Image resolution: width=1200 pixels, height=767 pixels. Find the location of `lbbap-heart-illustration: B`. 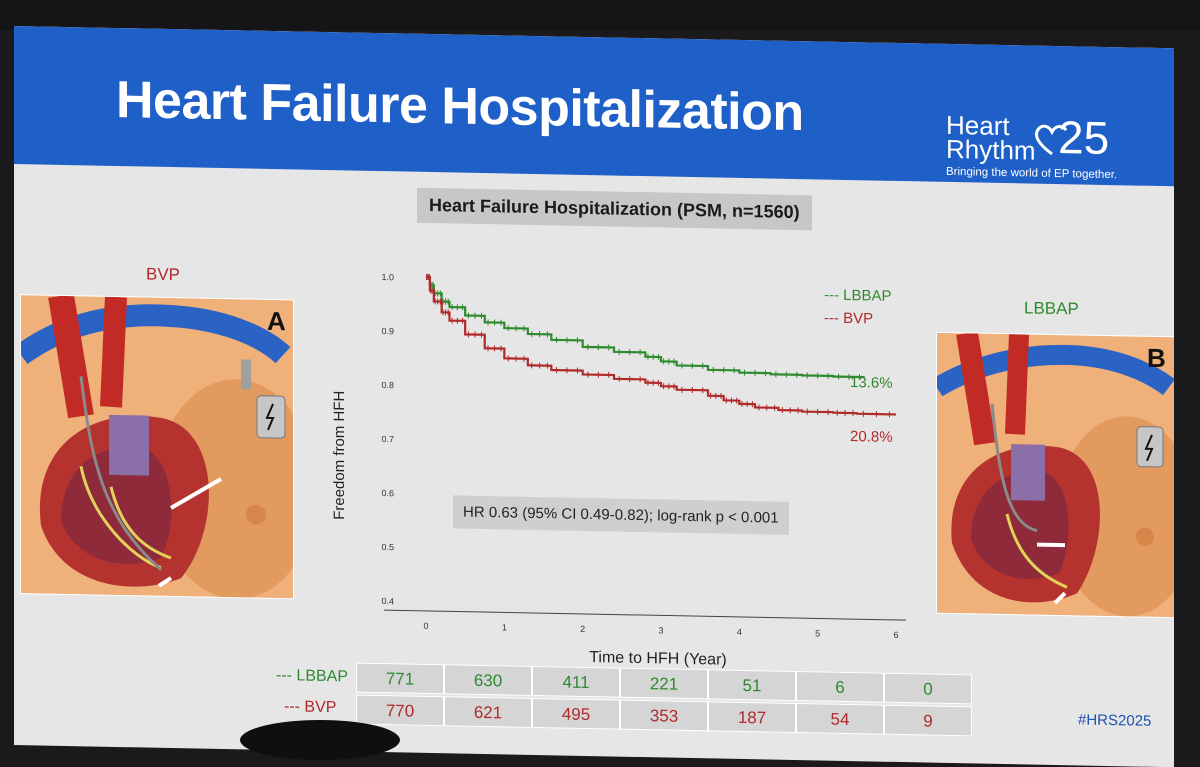

lbbap-heart-illustration: B is located at coordinates (1055, 475).